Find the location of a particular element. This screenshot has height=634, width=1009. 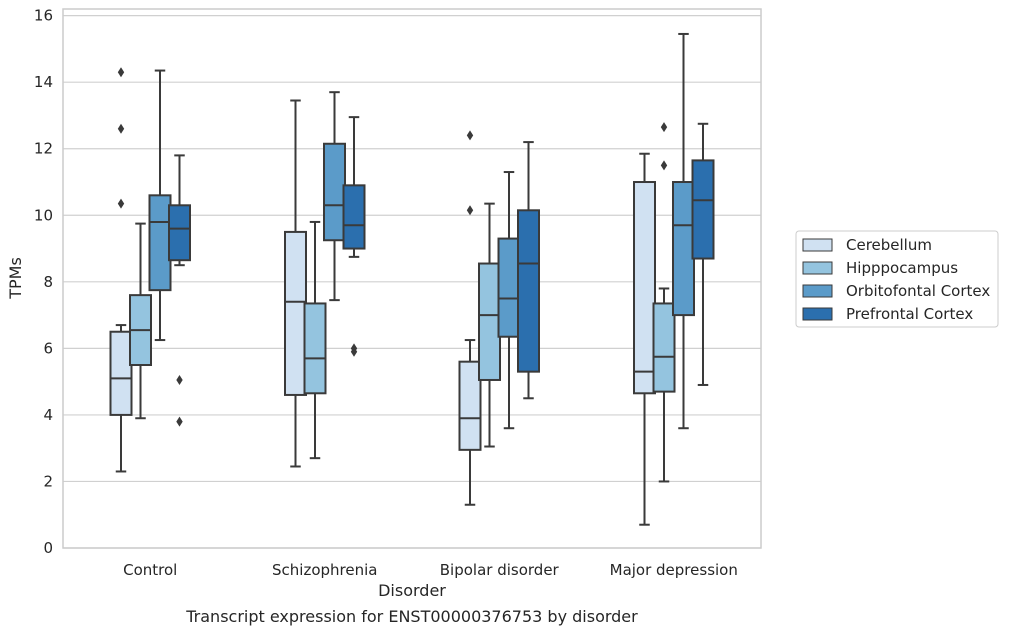

y-tick-label: 14 is located at coordinates (43, 82).